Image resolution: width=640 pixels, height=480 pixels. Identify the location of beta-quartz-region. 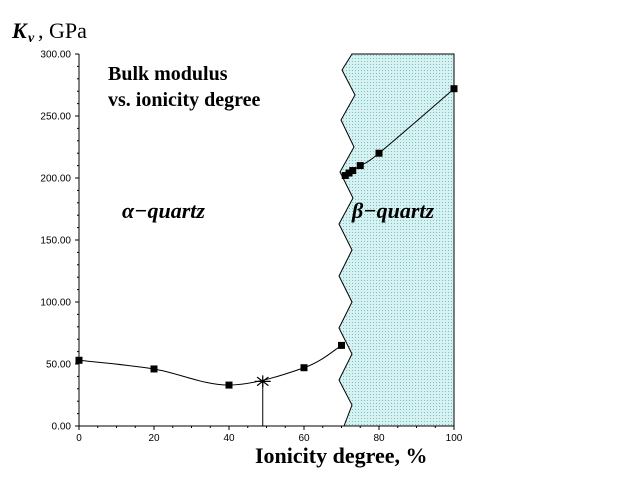
(396, 240).